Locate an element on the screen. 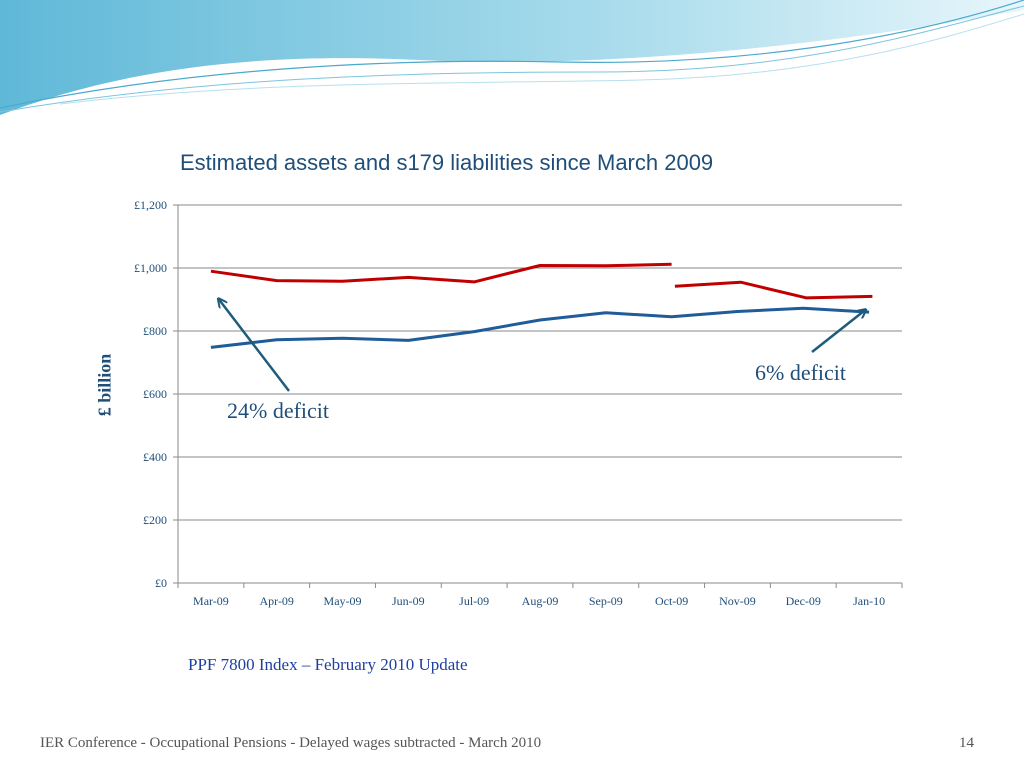  y-tick-label: £800 is located at coordinates (155, 331).